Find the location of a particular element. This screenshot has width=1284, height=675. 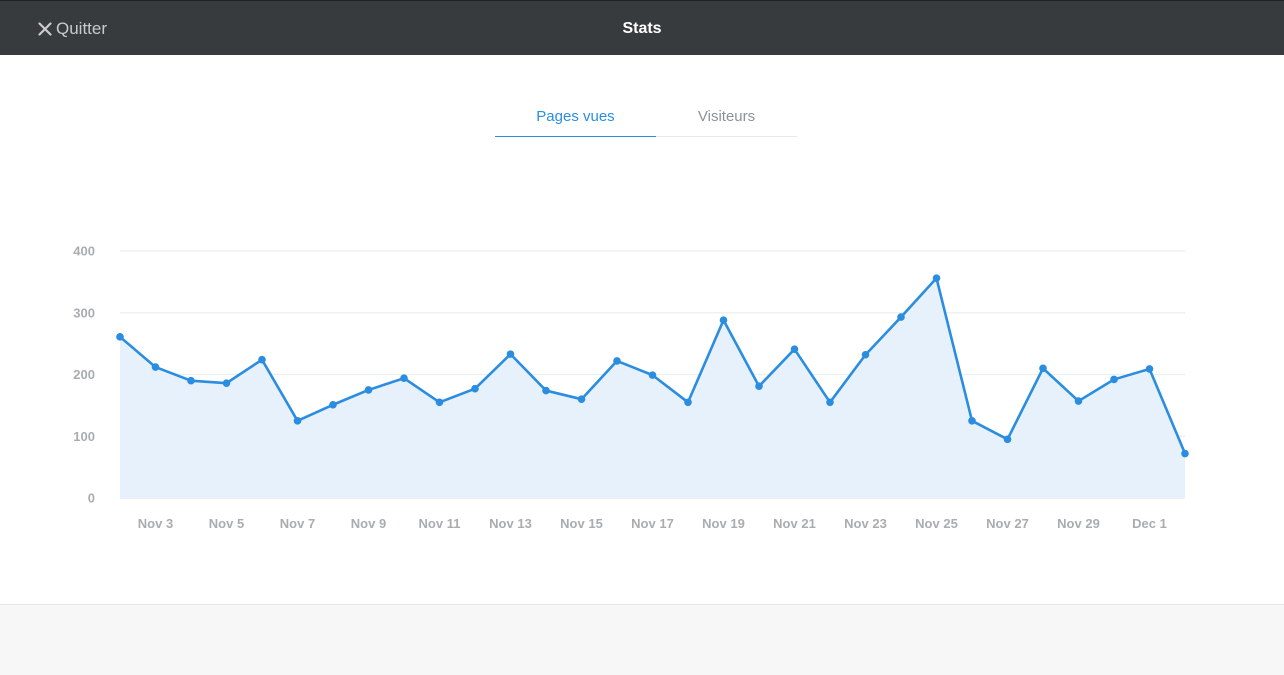

y-tick-label: 100 is located at coordinates (84, 436).